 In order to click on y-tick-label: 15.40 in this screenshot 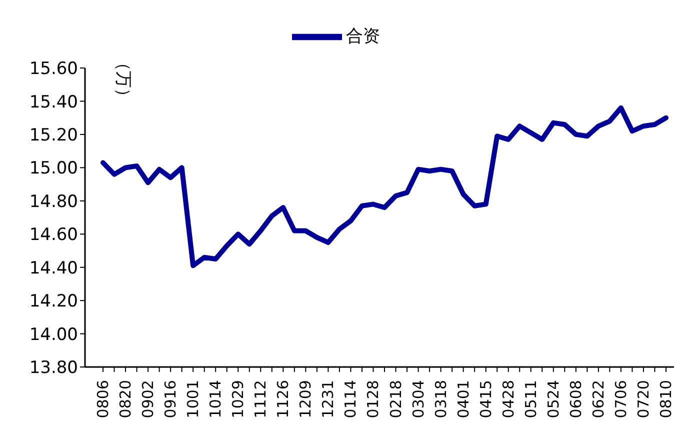, I will do `click(53, 102)`.